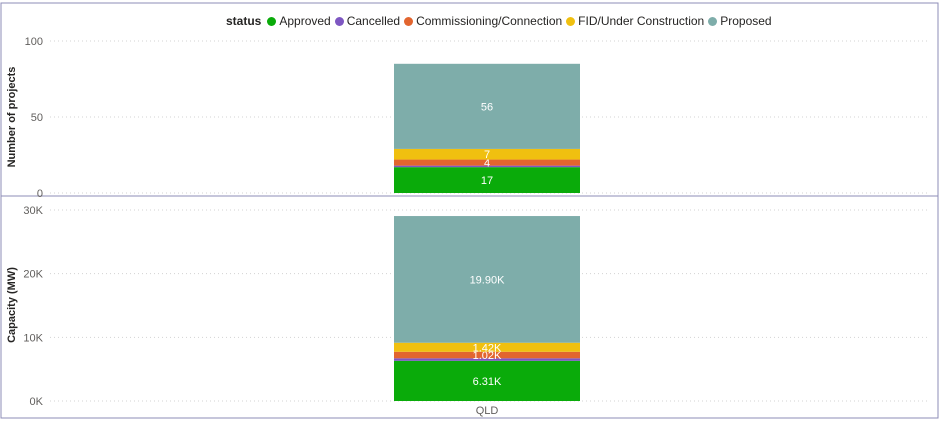  What do you see at coordinates (12, 305) in the screenshot?
I see `y-axis-title: Capacity (MW)` at bounding box center [12, 305].